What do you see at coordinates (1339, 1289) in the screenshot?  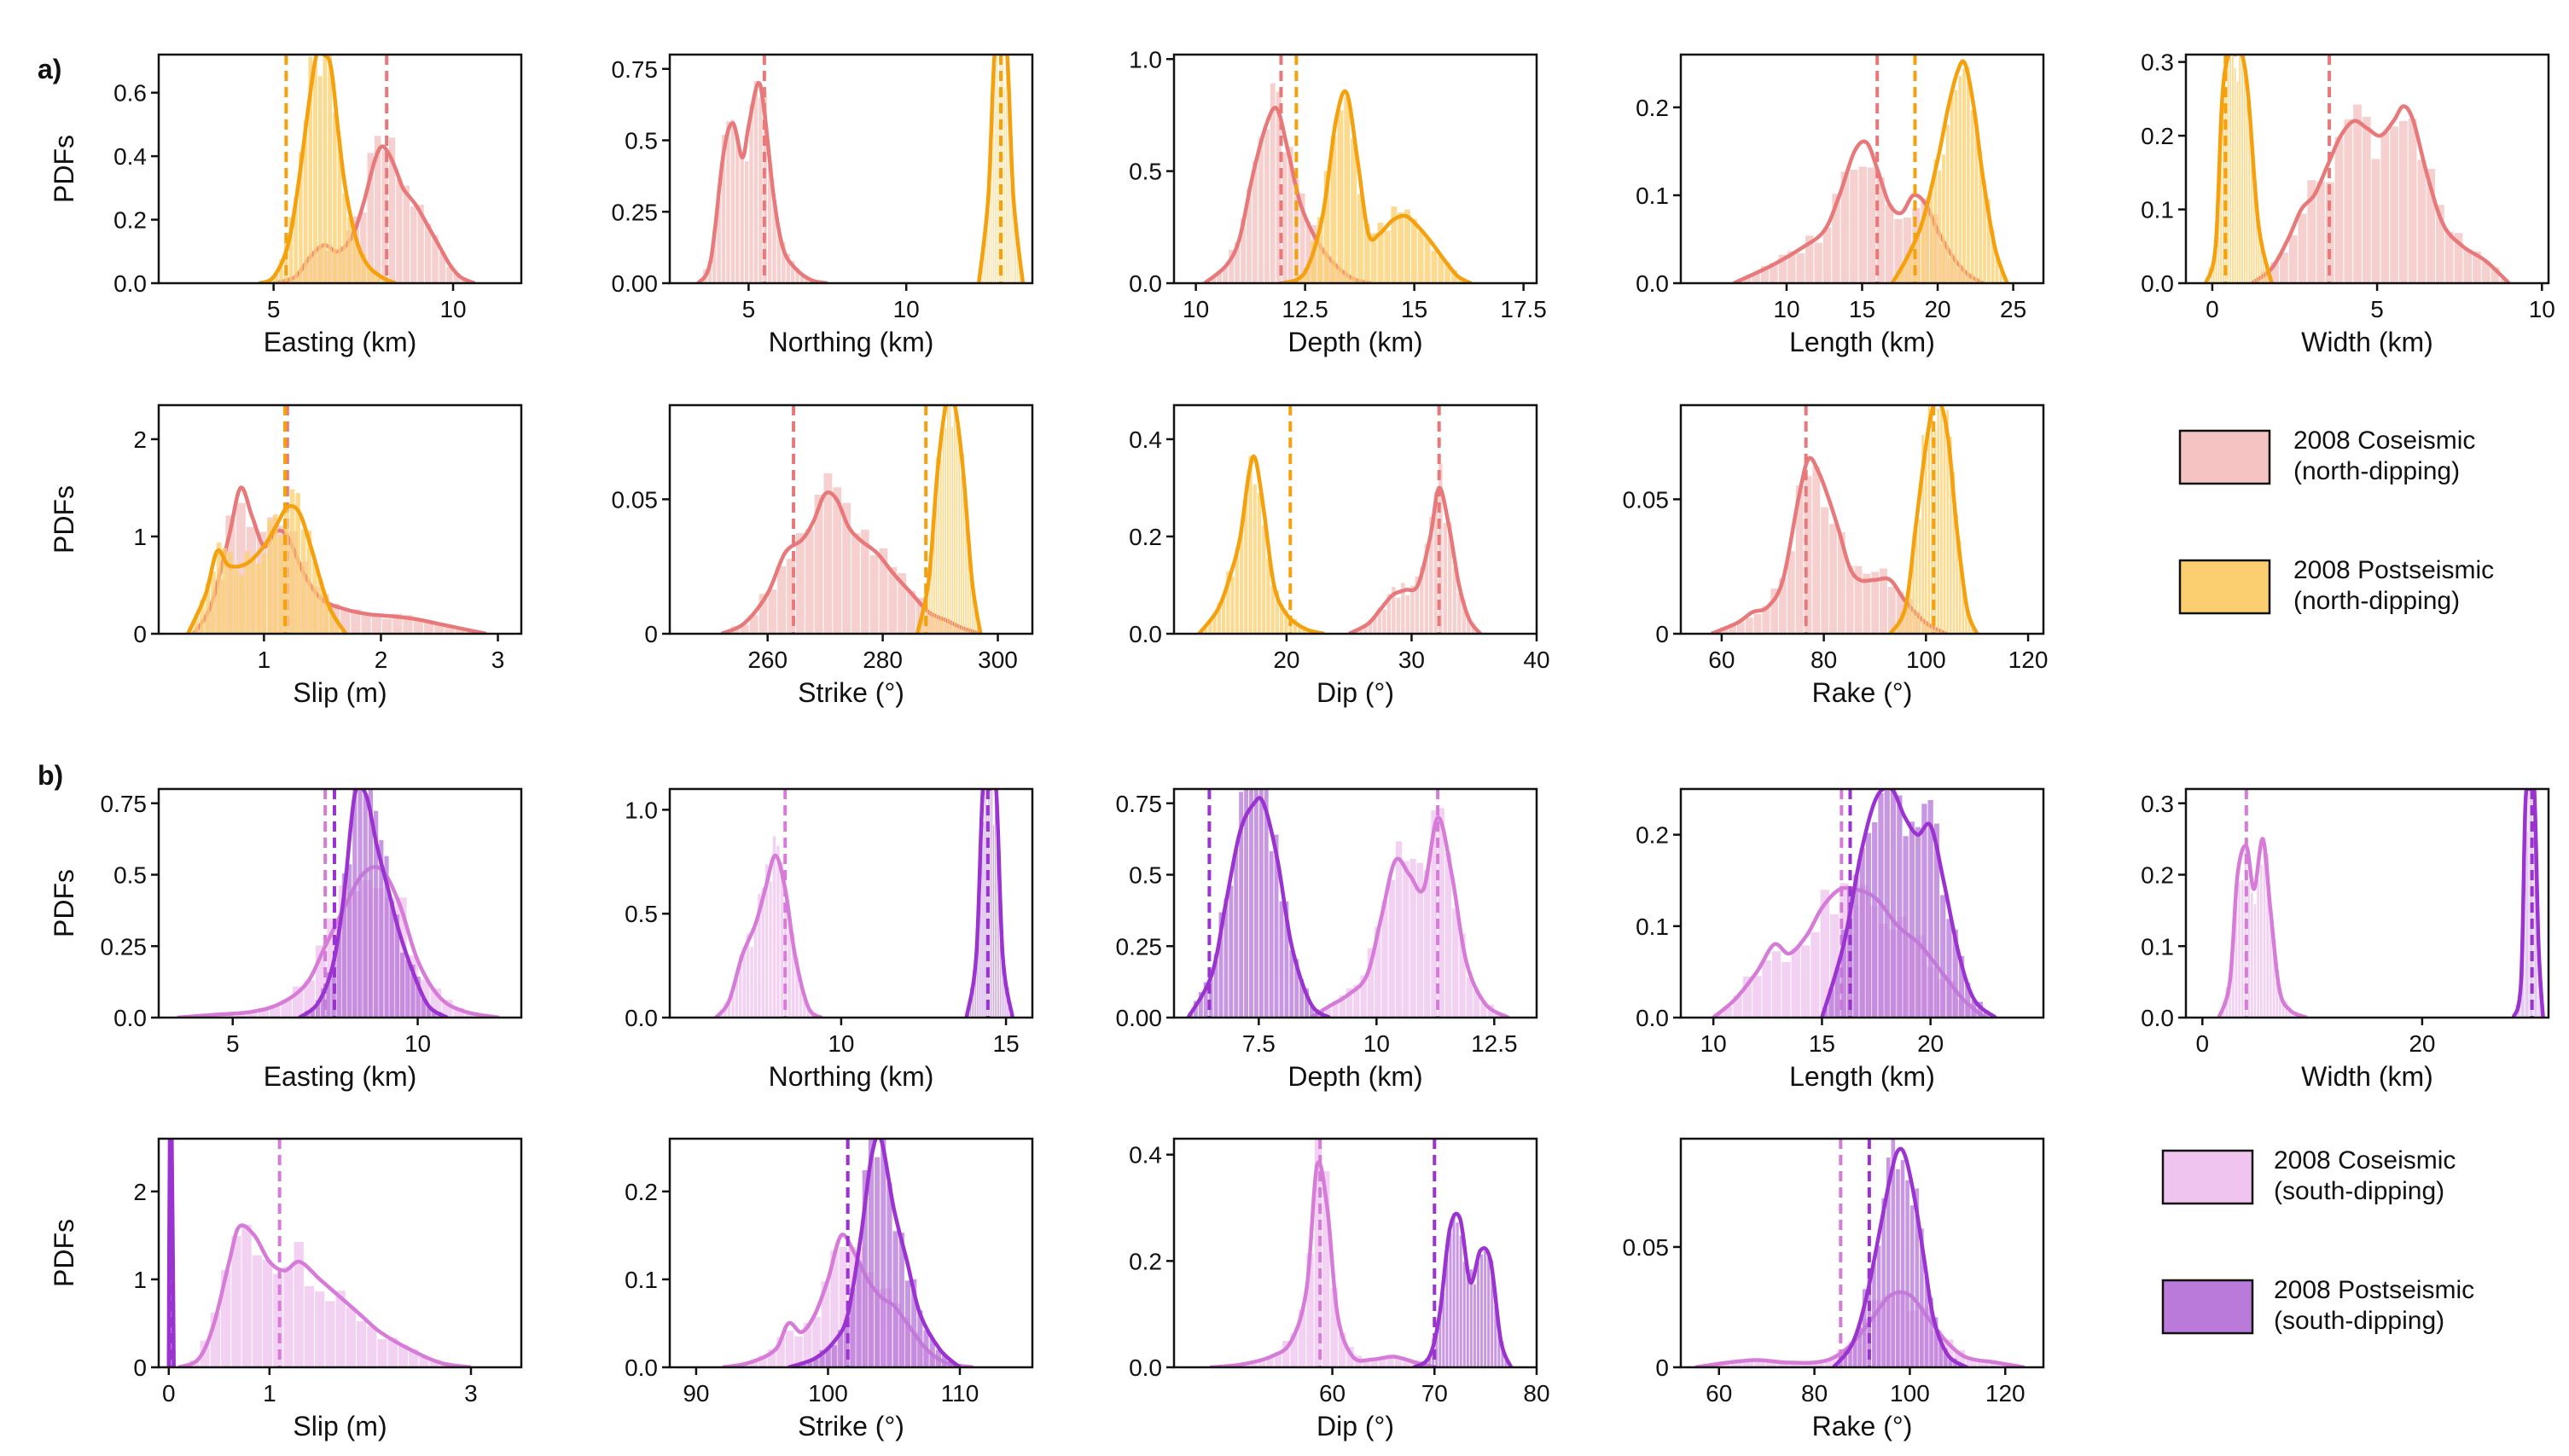 I see `chart-b-dip: 60 70 80 0.0 0.2 0.4 Dip (°)` at bounding box center [1339, 1289].